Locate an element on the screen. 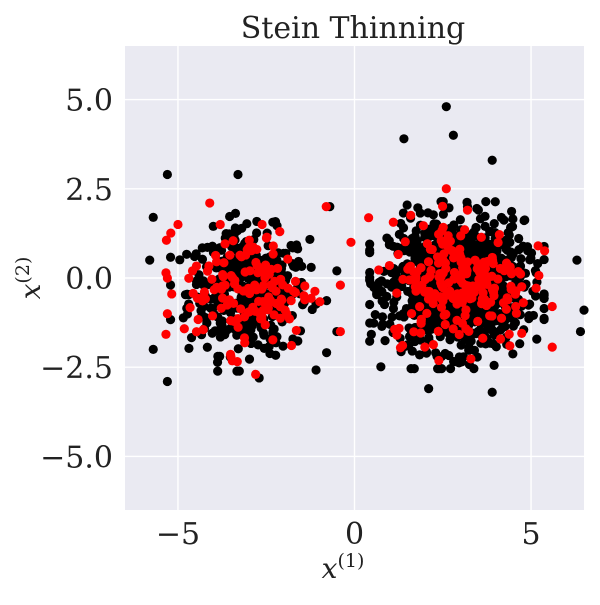 The width and height of the screenshot is (600, 605). y-axis-label-superscript: (2) is located at coordinates (23, 270).